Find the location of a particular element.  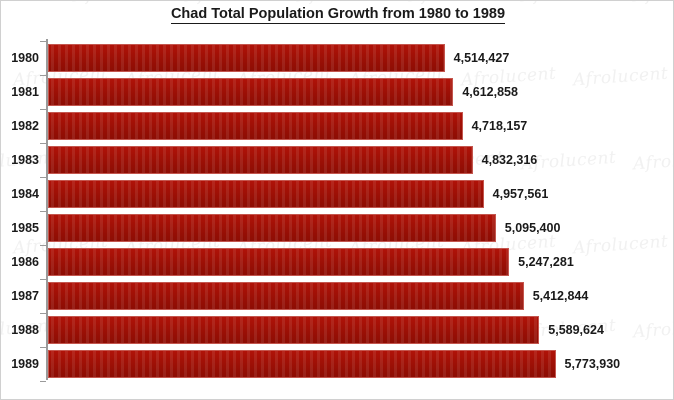

category-label-1983: 1983 is located at coordinates (25, 160).